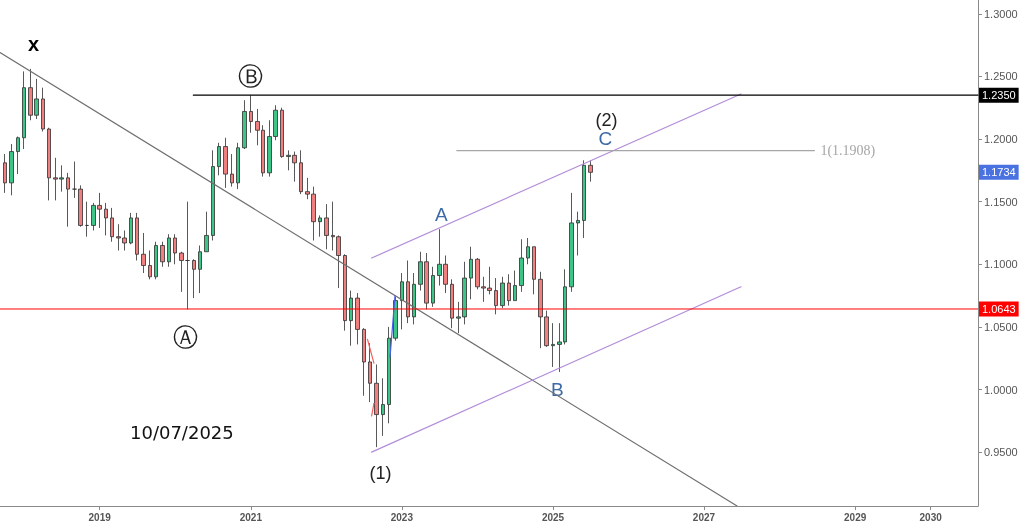 The height and width of the screenshot is (528, 1024). I want to click on y-tick-label: 1.0500, so click(1001, 326).